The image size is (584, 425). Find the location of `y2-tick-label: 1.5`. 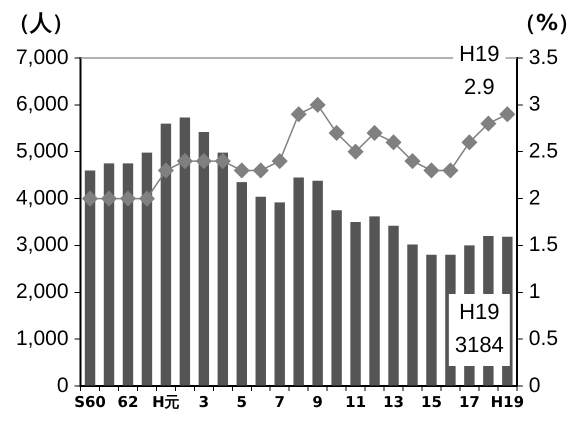

y2-tick-label: 1.5 is located at coordinates (543, 244).